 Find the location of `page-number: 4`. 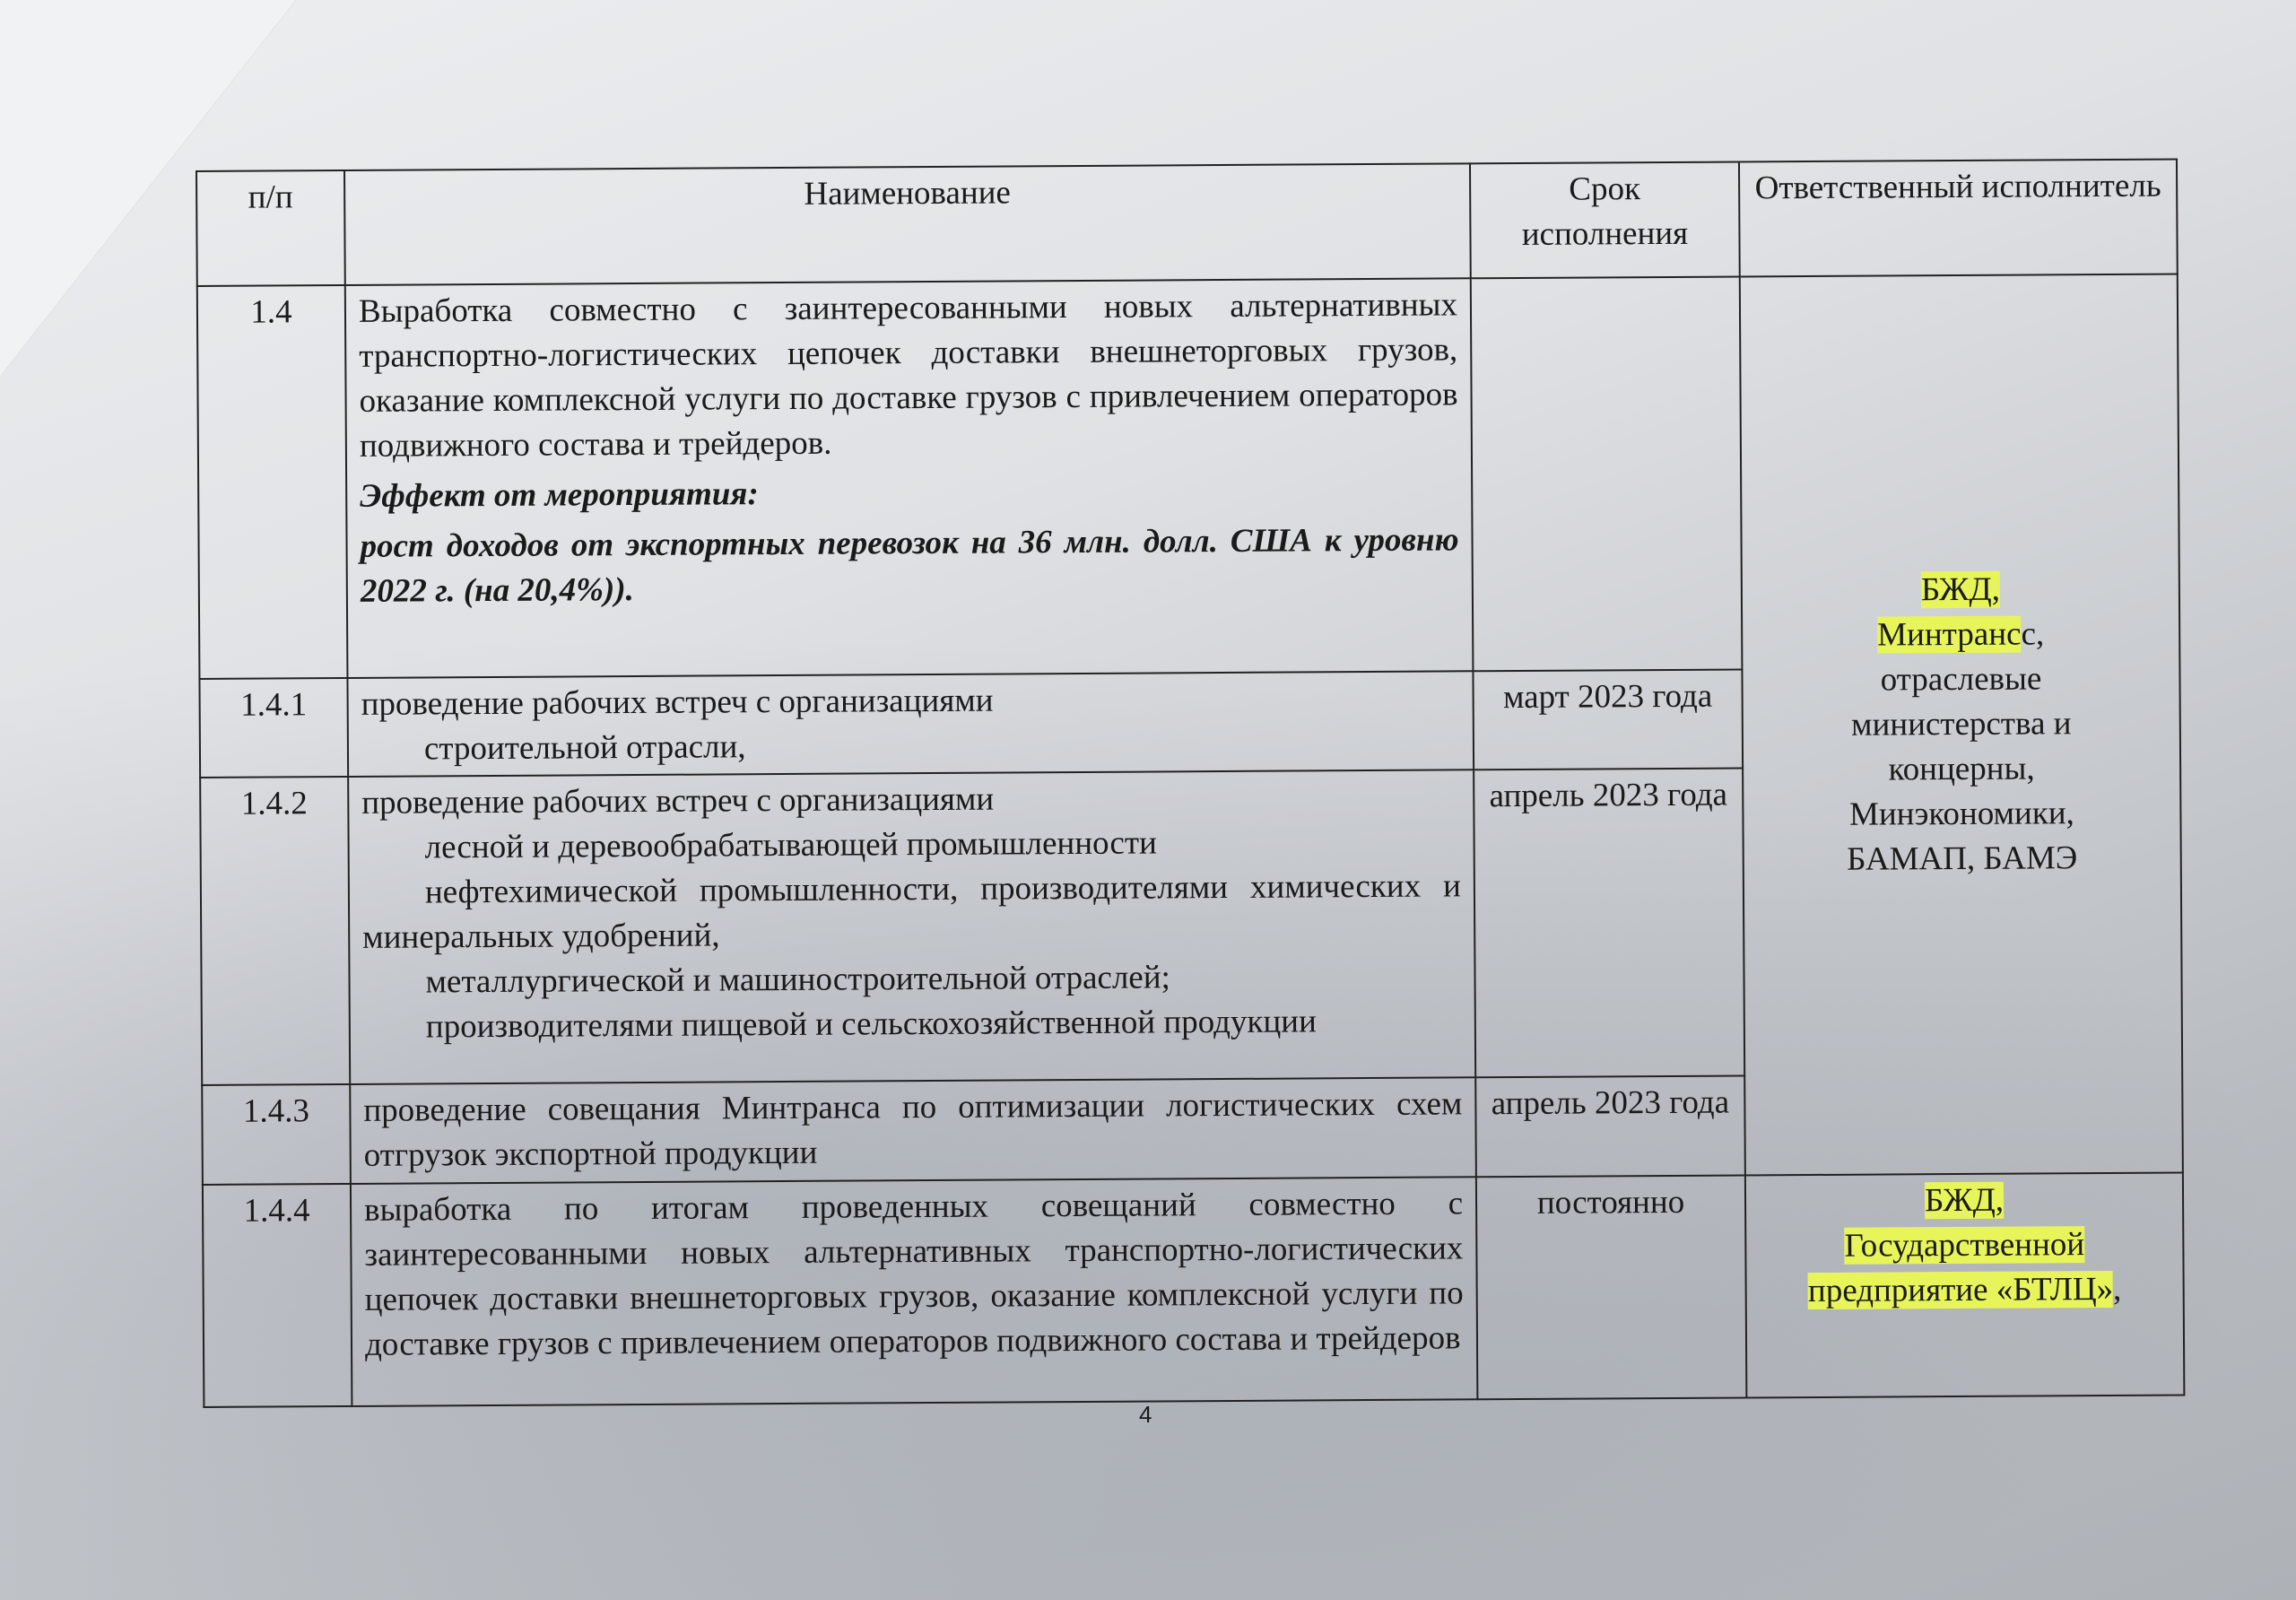

page-number: 4 is located at coordinates (1145, 1414).